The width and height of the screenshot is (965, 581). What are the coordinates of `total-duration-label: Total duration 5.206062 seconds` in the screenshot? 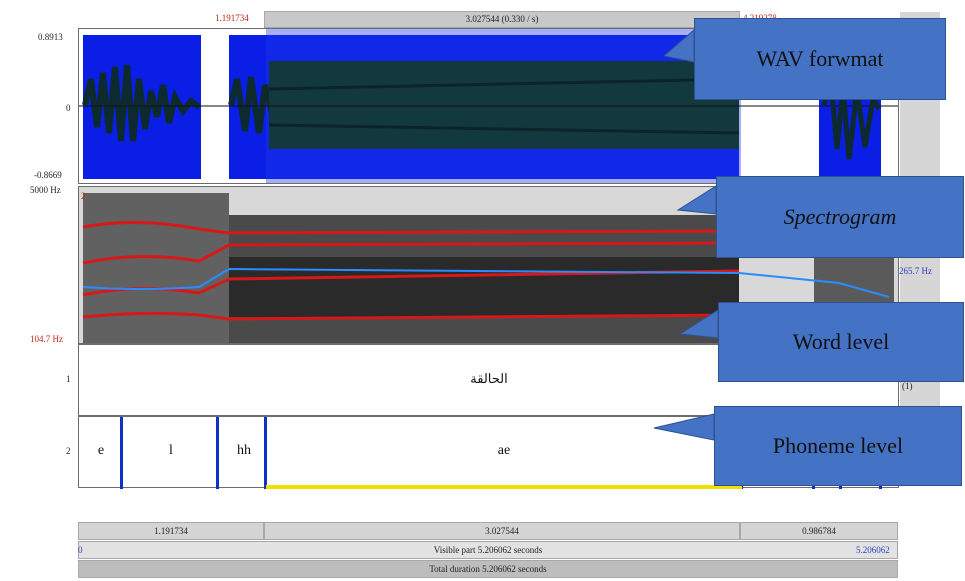 It's located at (488, 569).